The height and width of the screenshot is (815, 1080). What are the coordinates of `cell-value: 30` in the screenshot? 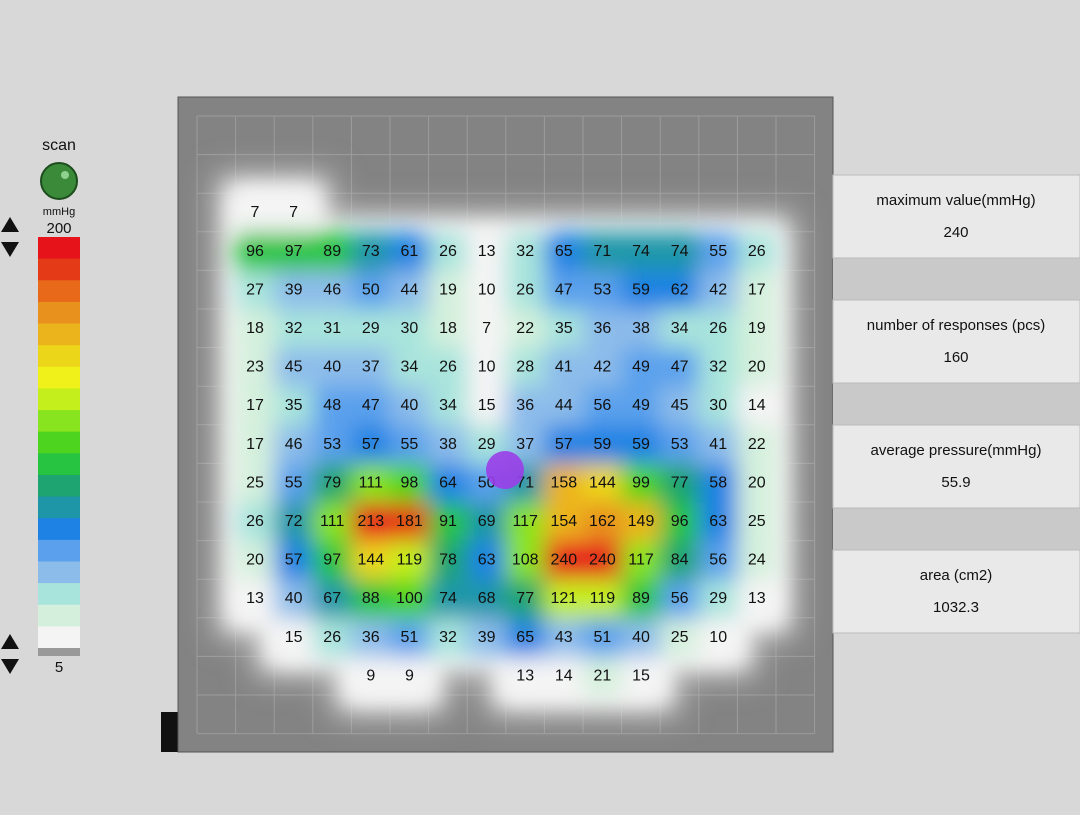 It's located at (718, 405).